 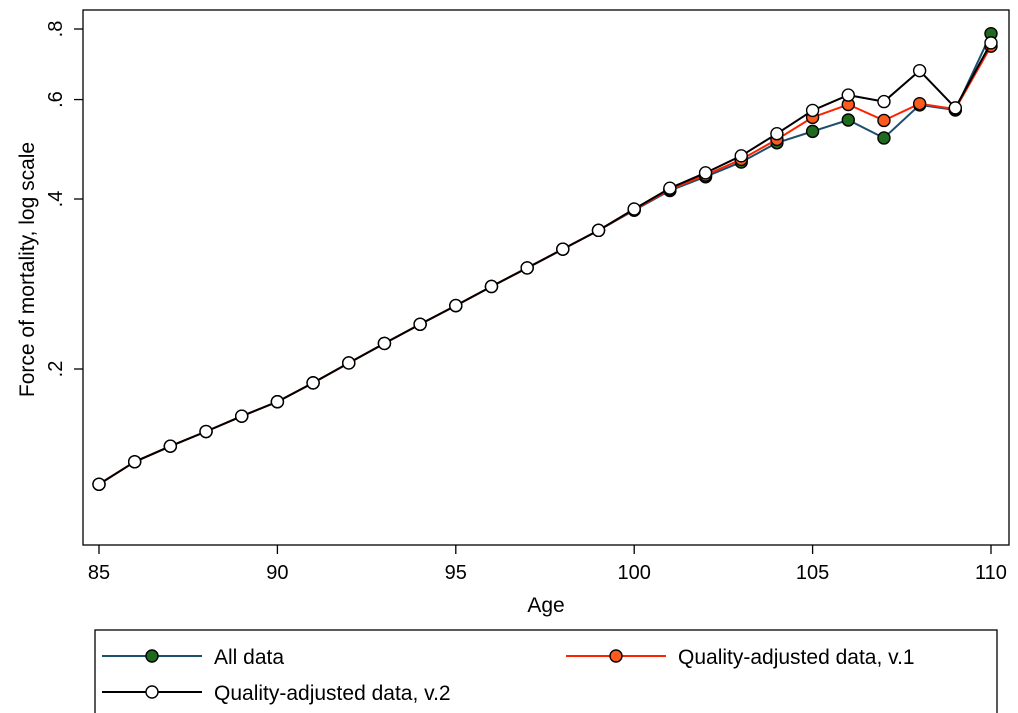 I want to click on x-tick-label: 85, so click(x=99, y=573).